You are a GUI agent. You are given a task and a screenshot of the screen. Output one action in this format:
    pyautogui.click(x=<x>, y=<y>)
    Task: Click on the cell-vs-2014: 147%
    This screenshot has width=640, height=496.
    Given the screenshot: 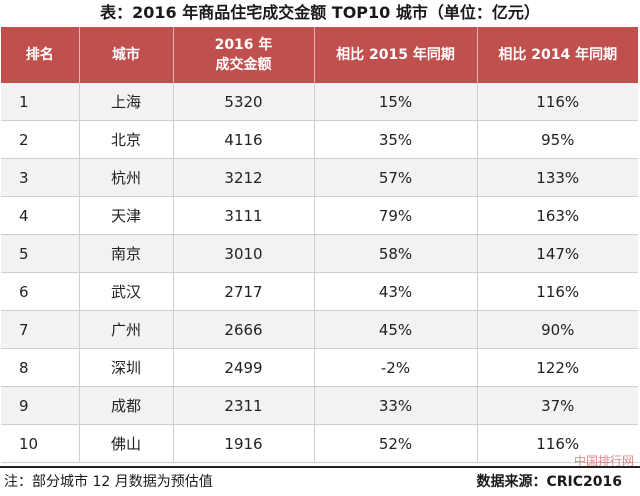 What is the action you would take?
    pyautogui.click(x=557, y=253)
    